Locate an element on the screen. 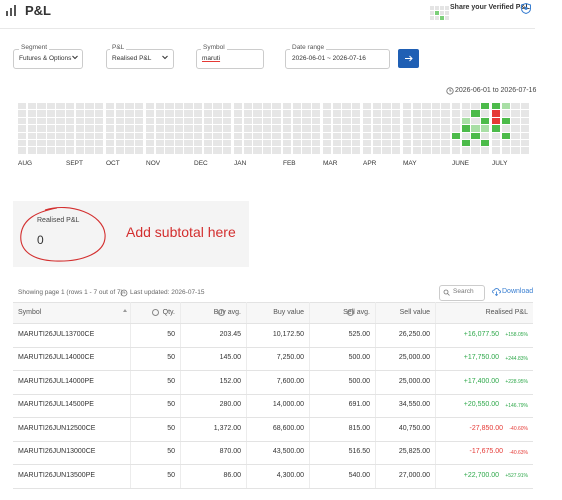  chevron is located at coordinates (165, 57).